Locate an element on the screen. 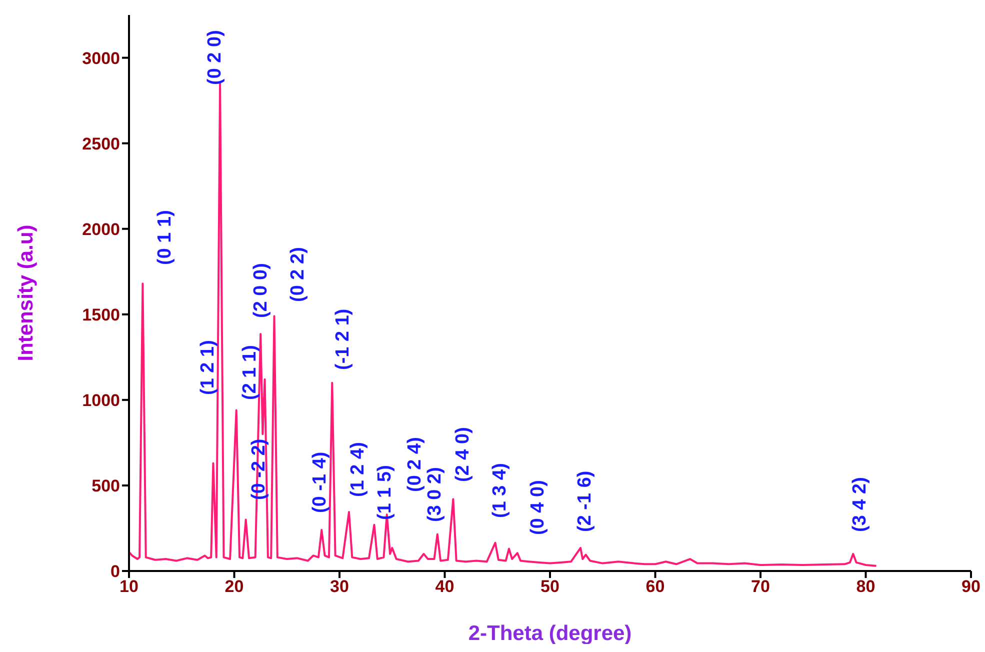 The image size is (985, 652). y-tick-label: 3000 is located at coordinates (101, 58).